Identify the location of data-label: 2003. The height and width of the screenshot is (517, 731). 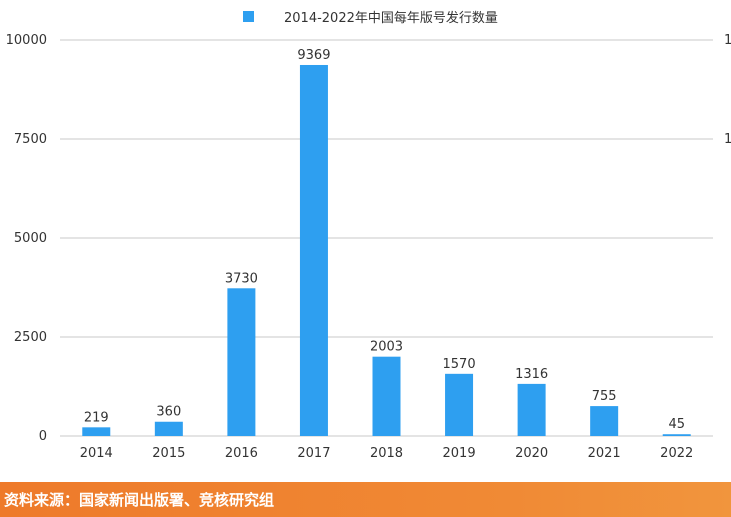
(386, 347).